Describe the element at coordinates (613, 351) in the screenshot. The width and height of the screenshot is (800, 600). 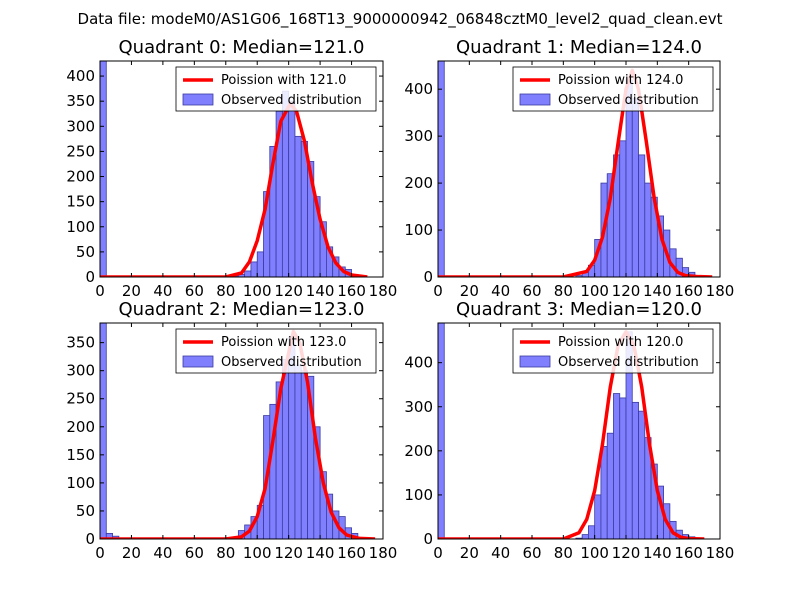
I see `quadrant-3-legend: Poission with 120.0 Observed distribution` at that location.